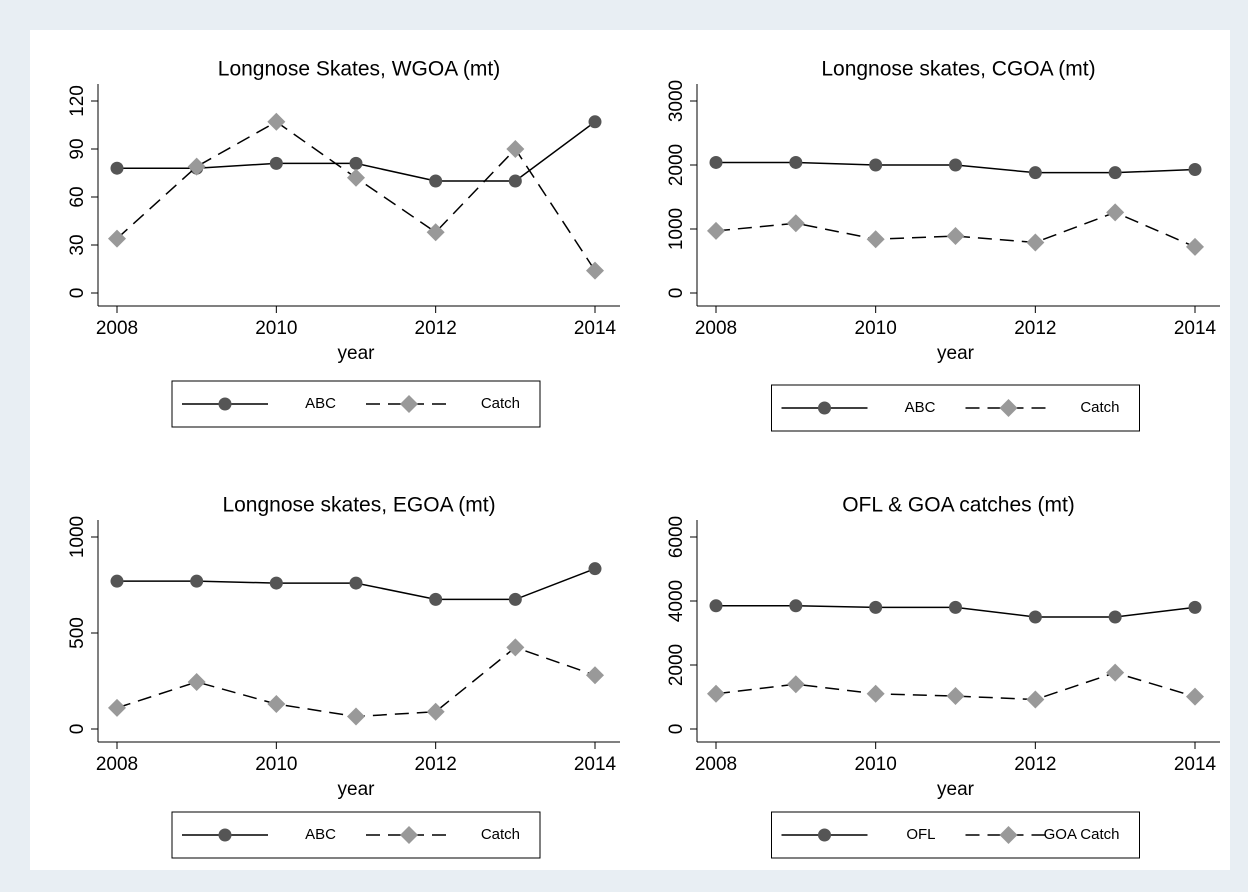  What do you see at coordinates (676, 101) in the screenshot?
I see `y-tick-label: 3000` at bounding box center [676, 101].